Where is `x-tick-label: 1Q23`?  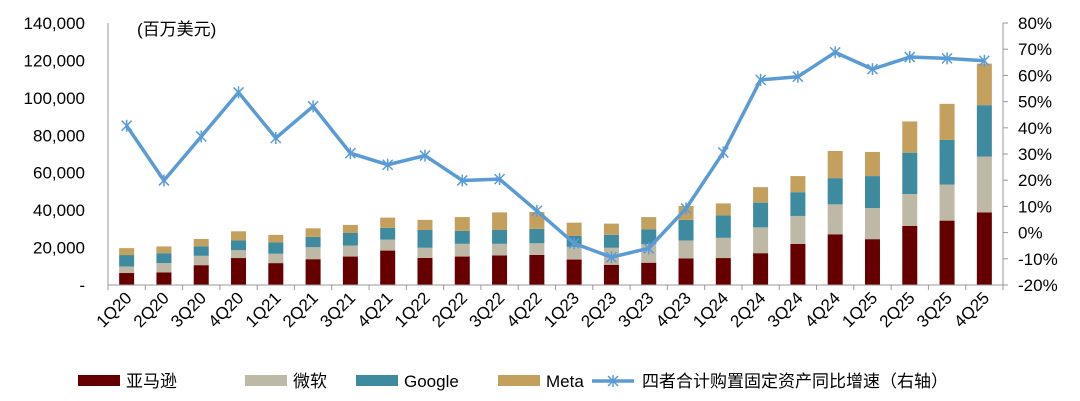 x-tick-label: 1Q23 is located at coordinates (561, 309).